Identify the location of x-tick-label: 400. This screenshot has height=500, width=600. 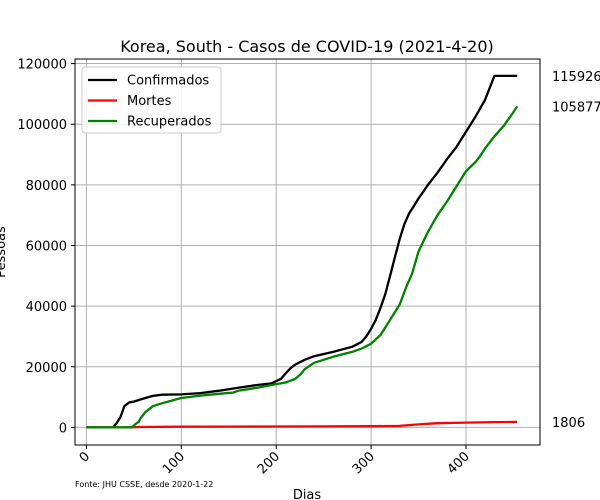
(459, 463).